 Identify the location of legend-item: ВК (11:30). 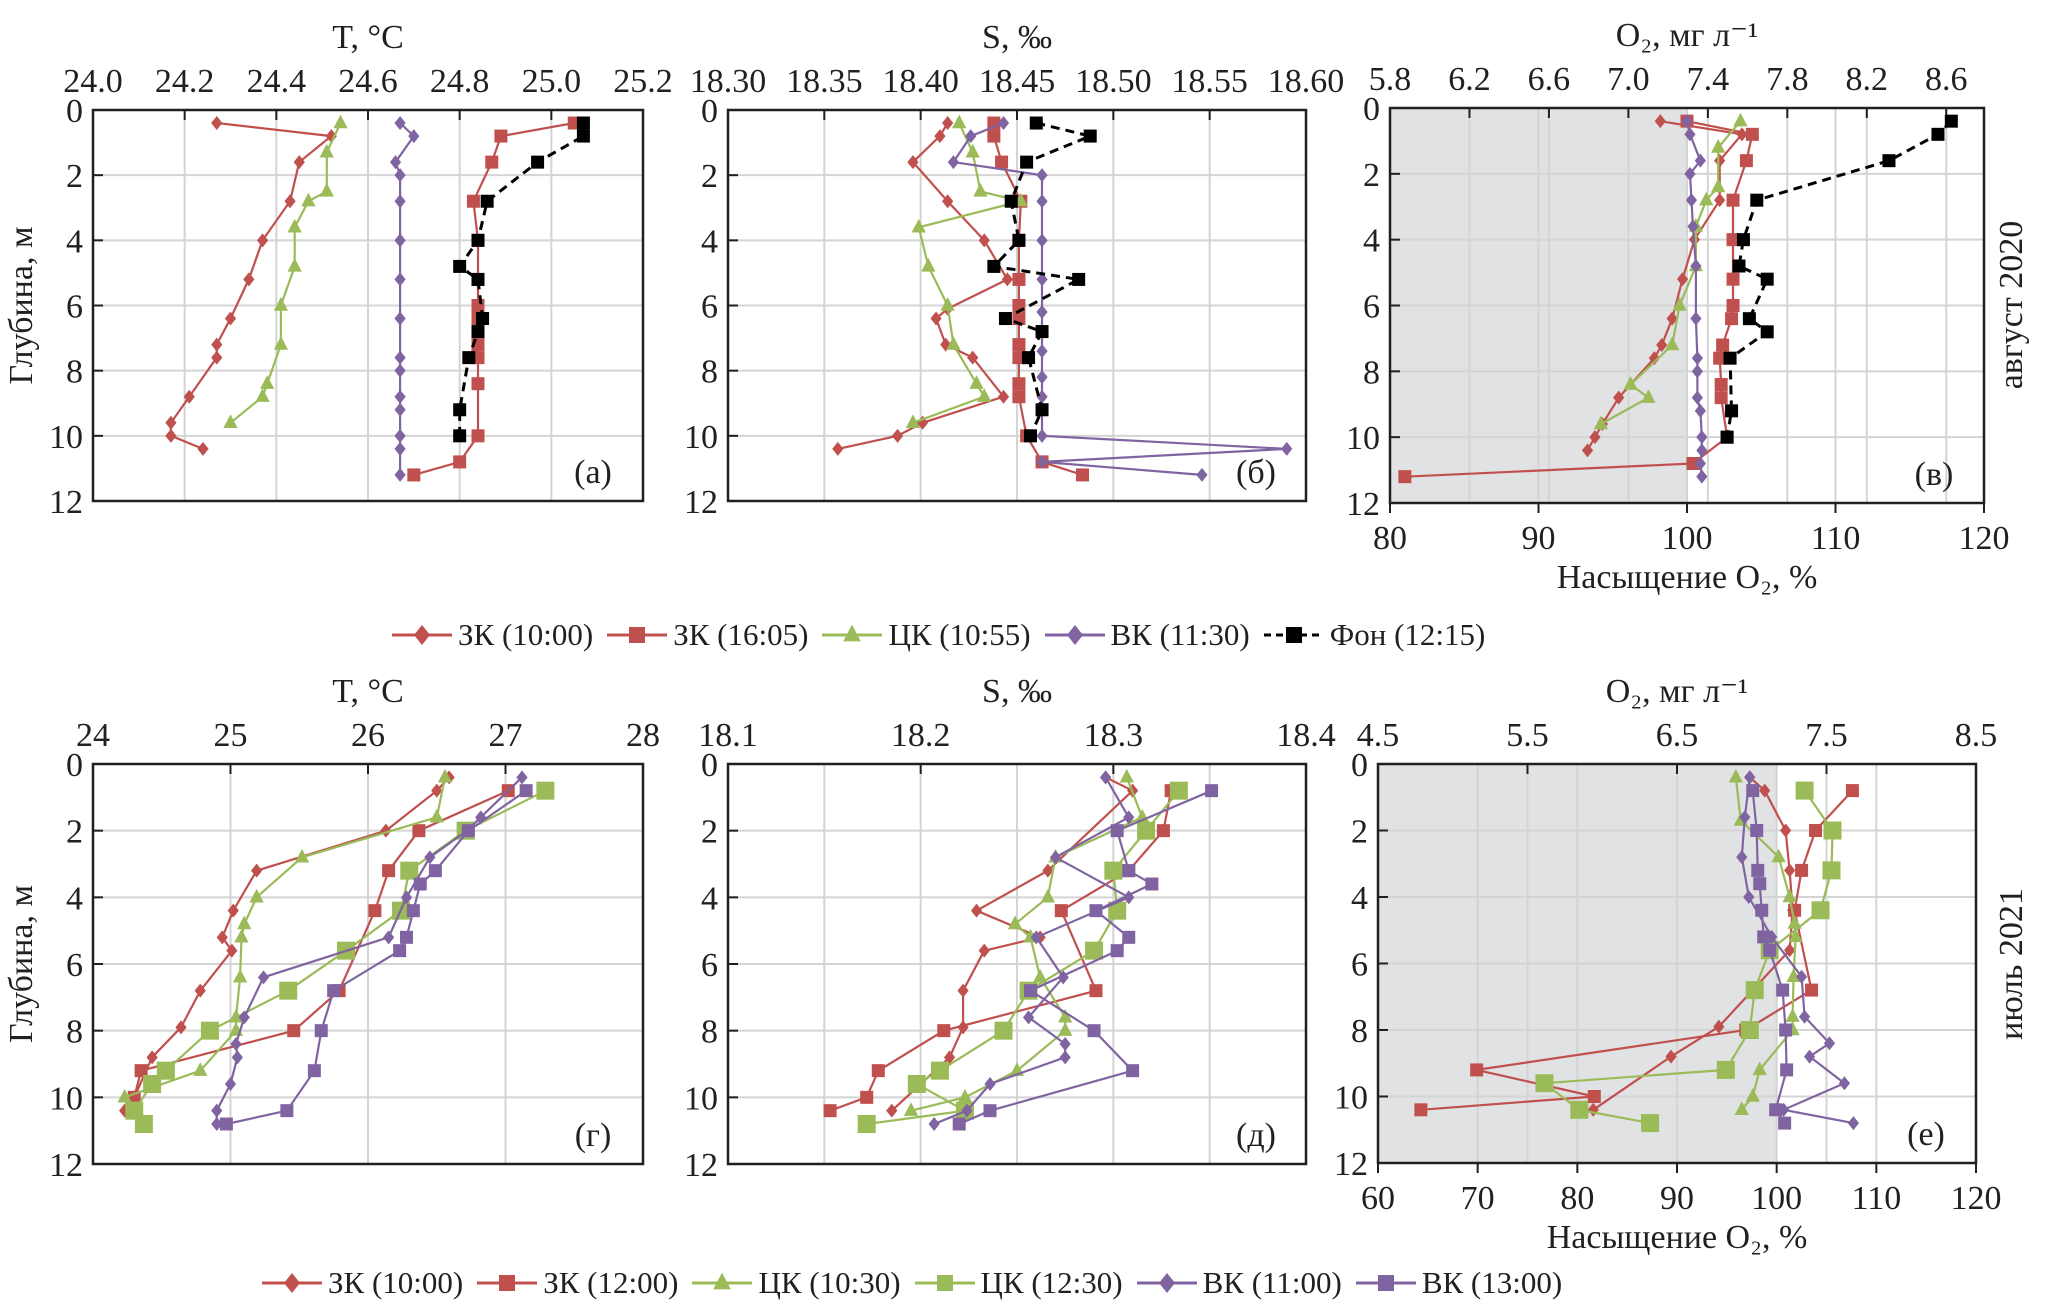
(1147, 635).